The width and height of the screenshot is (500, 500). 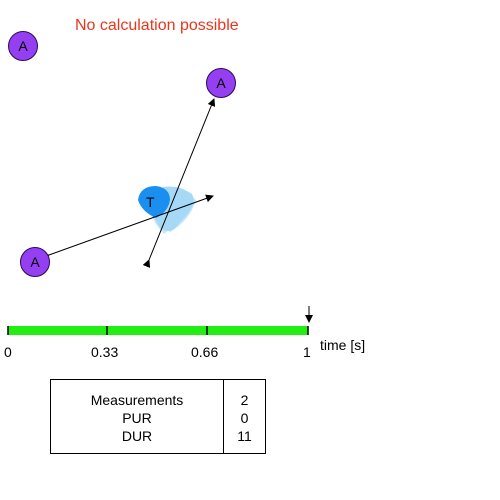 I want to click on measurements-label-column: Measurements PUR DUR, so click(x=137, y=418).